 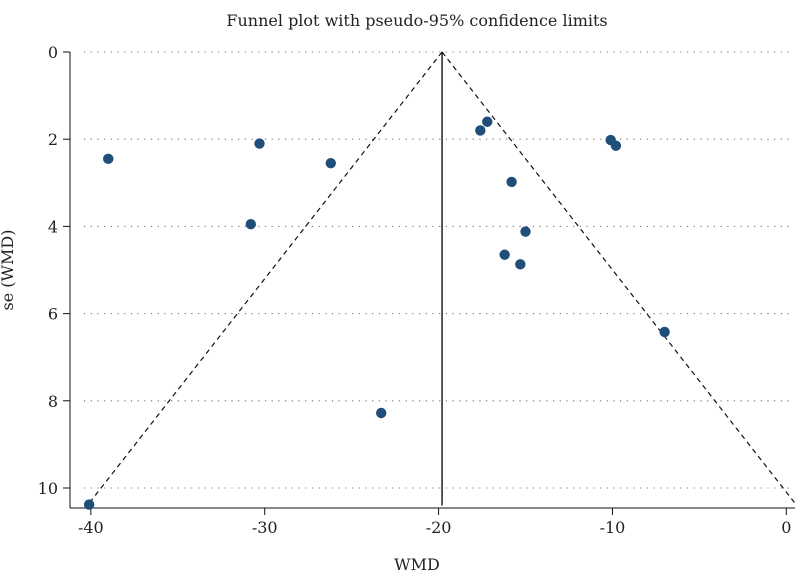 What do you see at coordinates (265, 527) in the screenshot?
I see `x-tick-label: -30` at bounding box center [265, 527].